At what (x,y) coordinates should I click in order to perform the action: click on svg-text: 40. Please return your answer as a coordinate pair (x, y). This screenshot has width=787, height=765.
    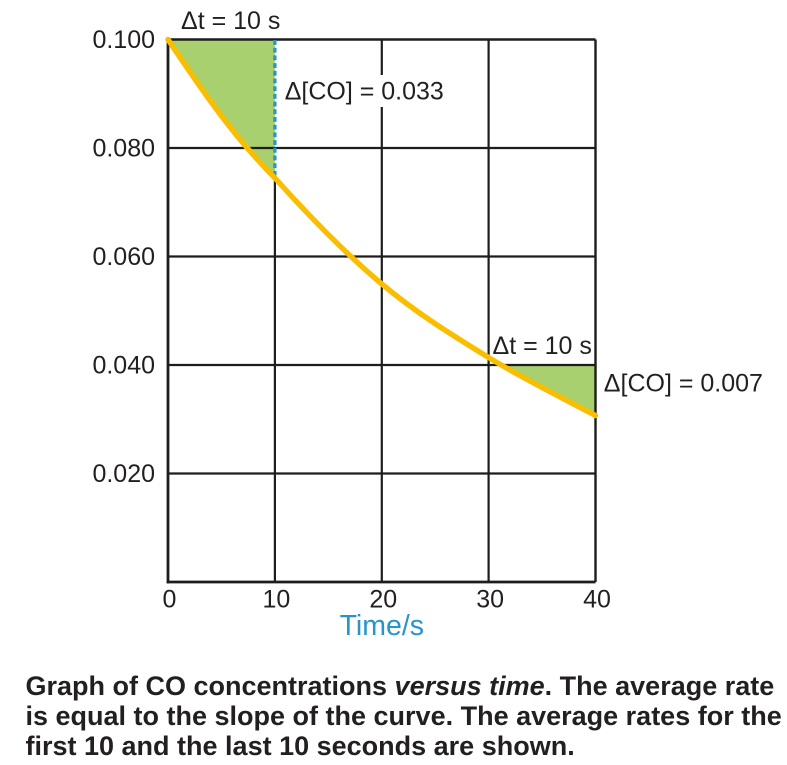
    Looking at the image, I should click on (597, 600).